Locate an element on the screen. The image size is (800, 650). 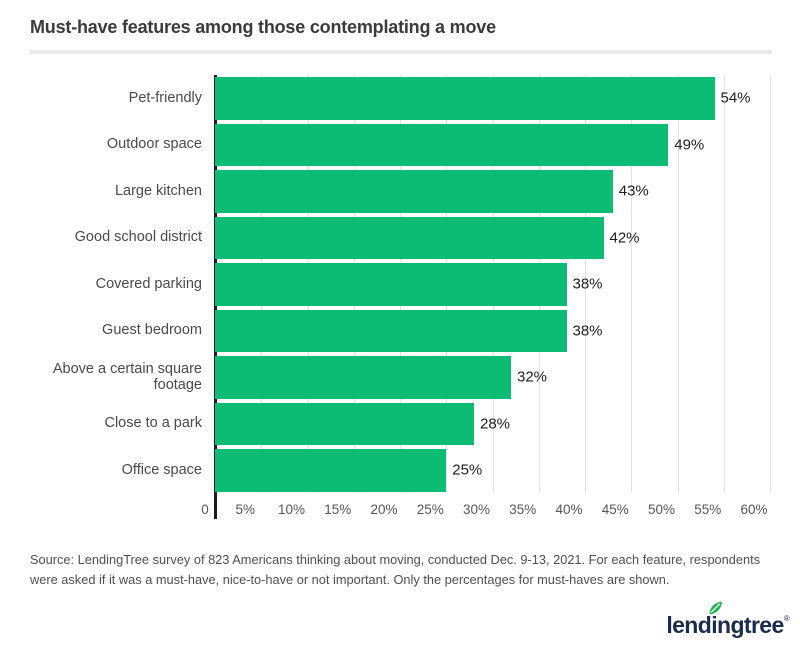
registered-mark: ® is located at coordinates (786, 618).